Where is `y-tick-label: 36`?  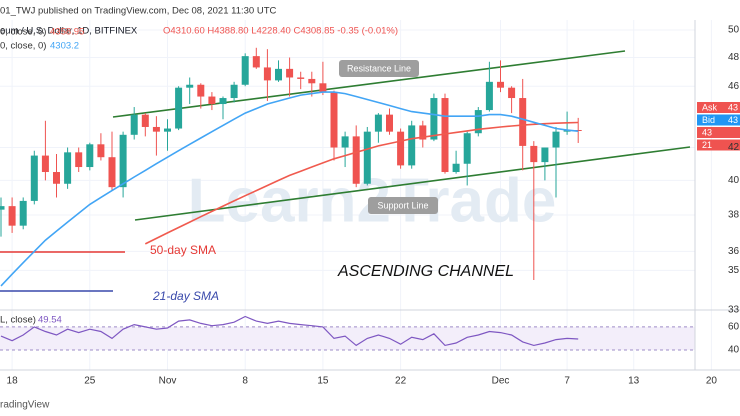
y-tick-label: 36 is located at coordinates (734, 251).